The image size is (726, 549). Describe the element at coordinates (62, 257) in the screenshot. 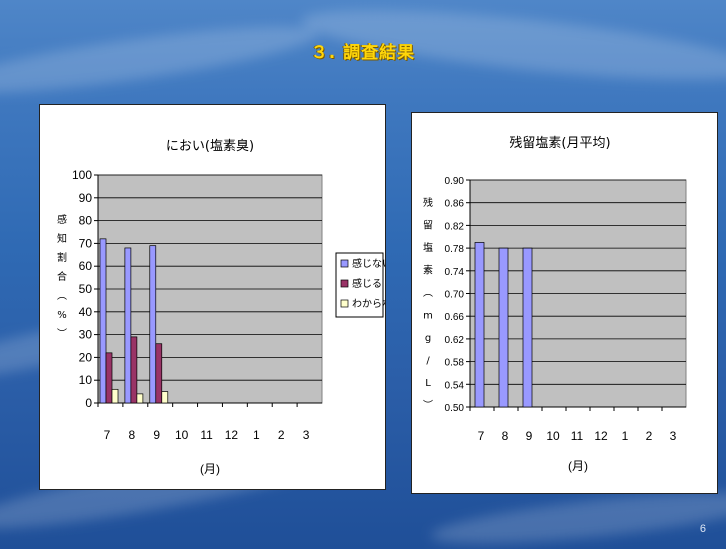

I see `y-axis-label-char: 割` at that location.